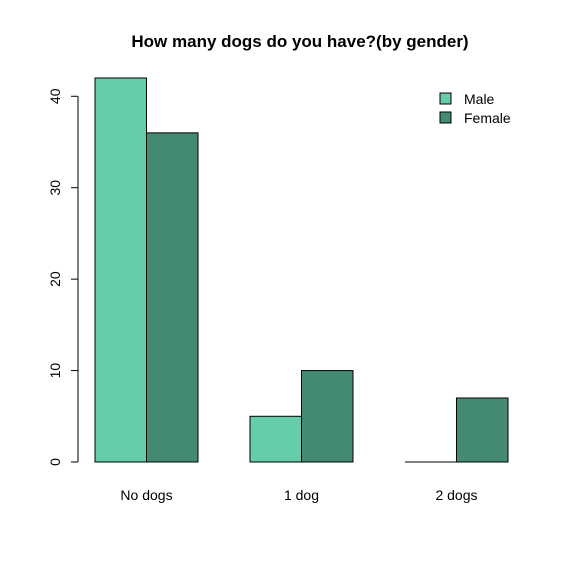 Image resolution: width=565 pixels, height=564 pixels. I want to click on y-tick-label: 0, so click(55, 462).